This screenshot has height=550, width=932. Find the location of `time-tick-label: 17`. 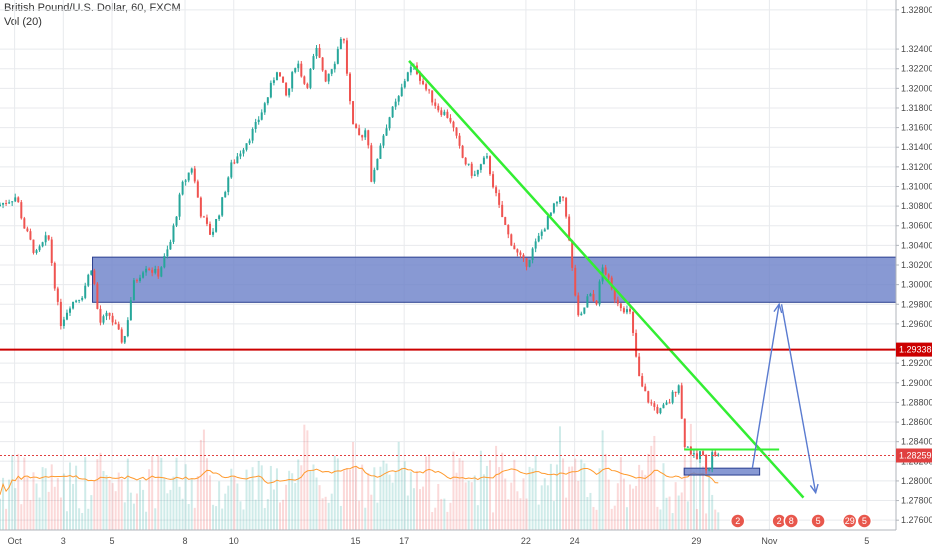

time-tick-label: 17 is located at coordinates (404, 541).